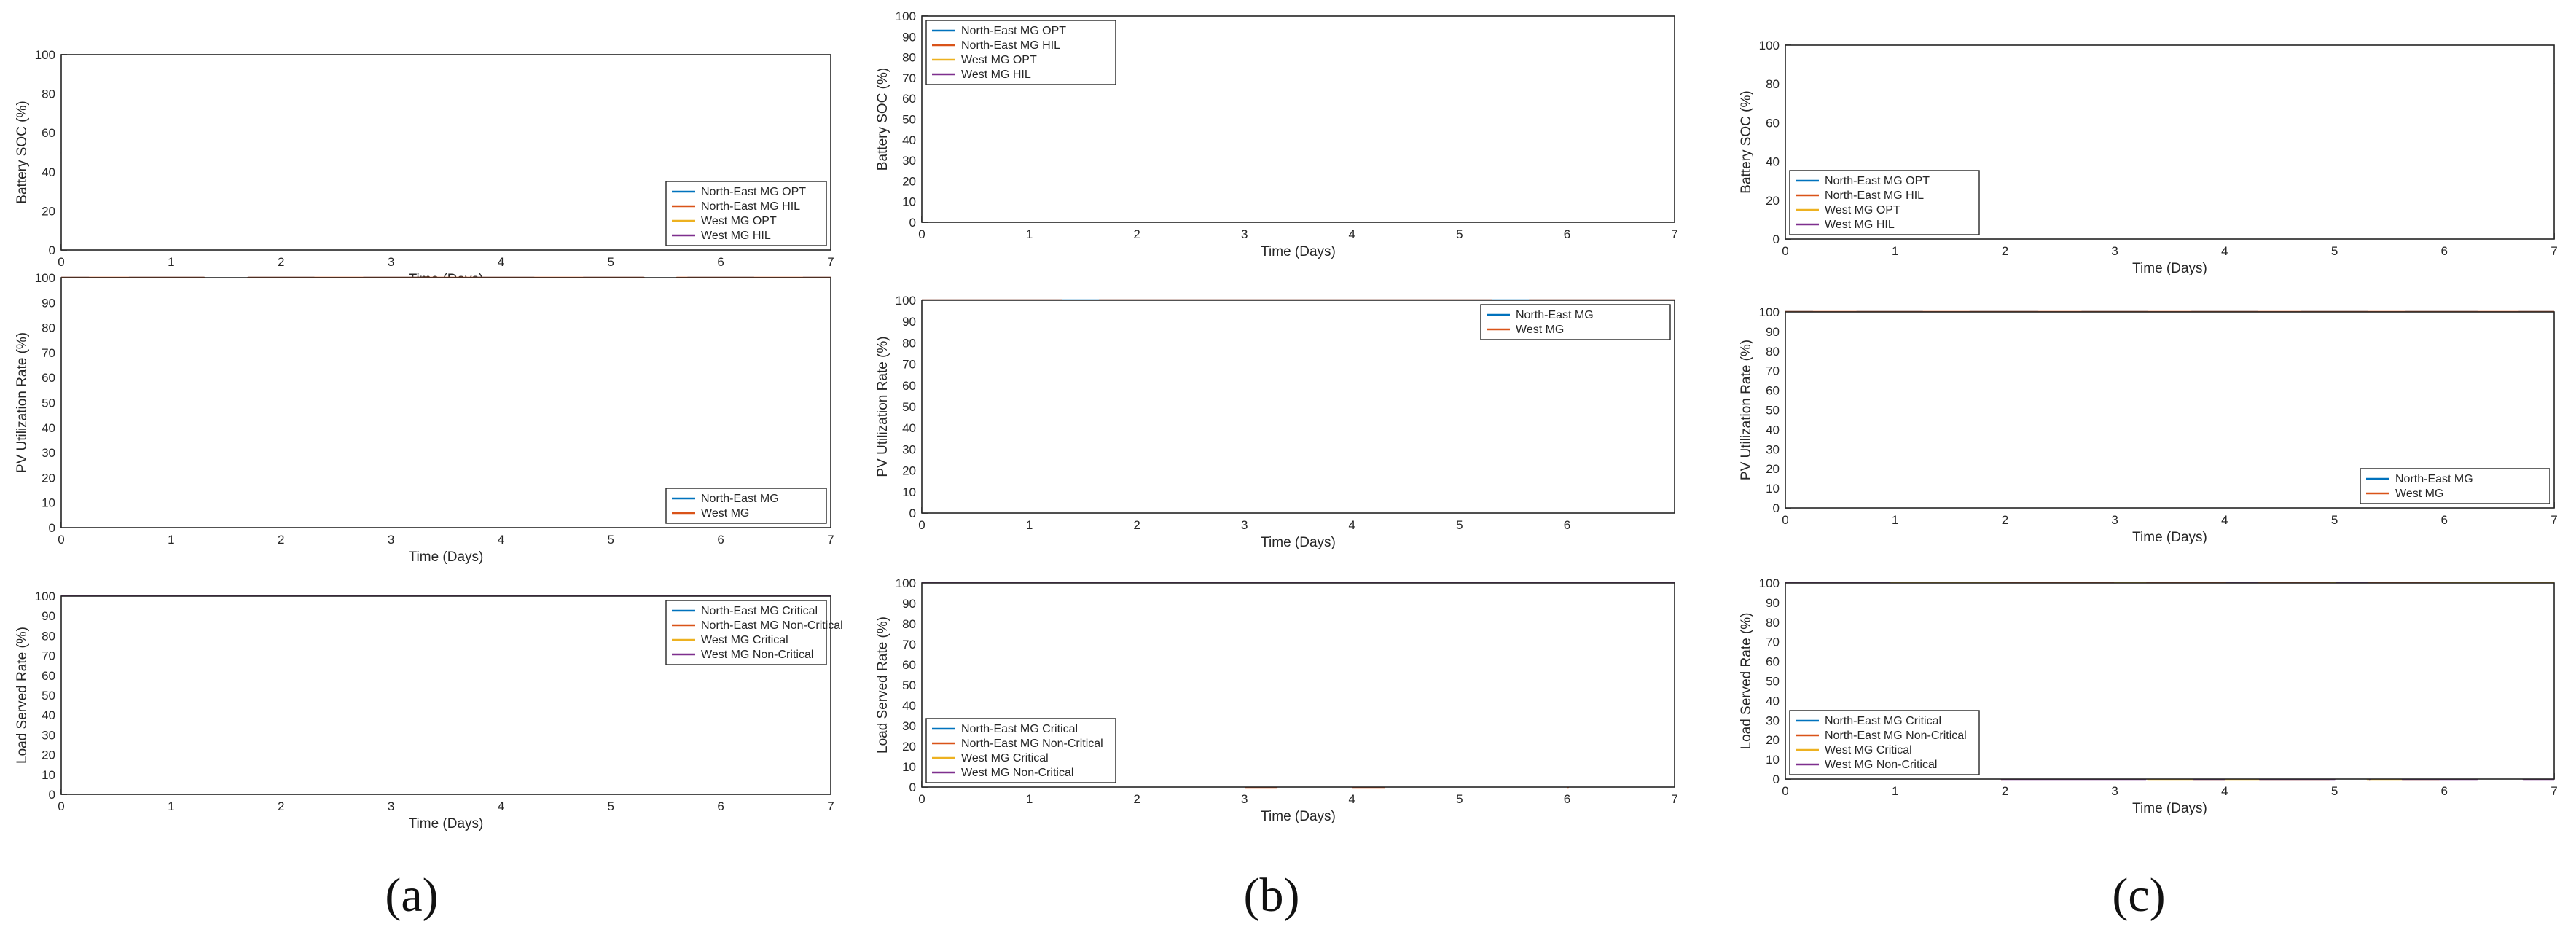 The height and width of the screenshot is (935, 2576). I want to click on panel-label-c: (c), so click(2138, 896).